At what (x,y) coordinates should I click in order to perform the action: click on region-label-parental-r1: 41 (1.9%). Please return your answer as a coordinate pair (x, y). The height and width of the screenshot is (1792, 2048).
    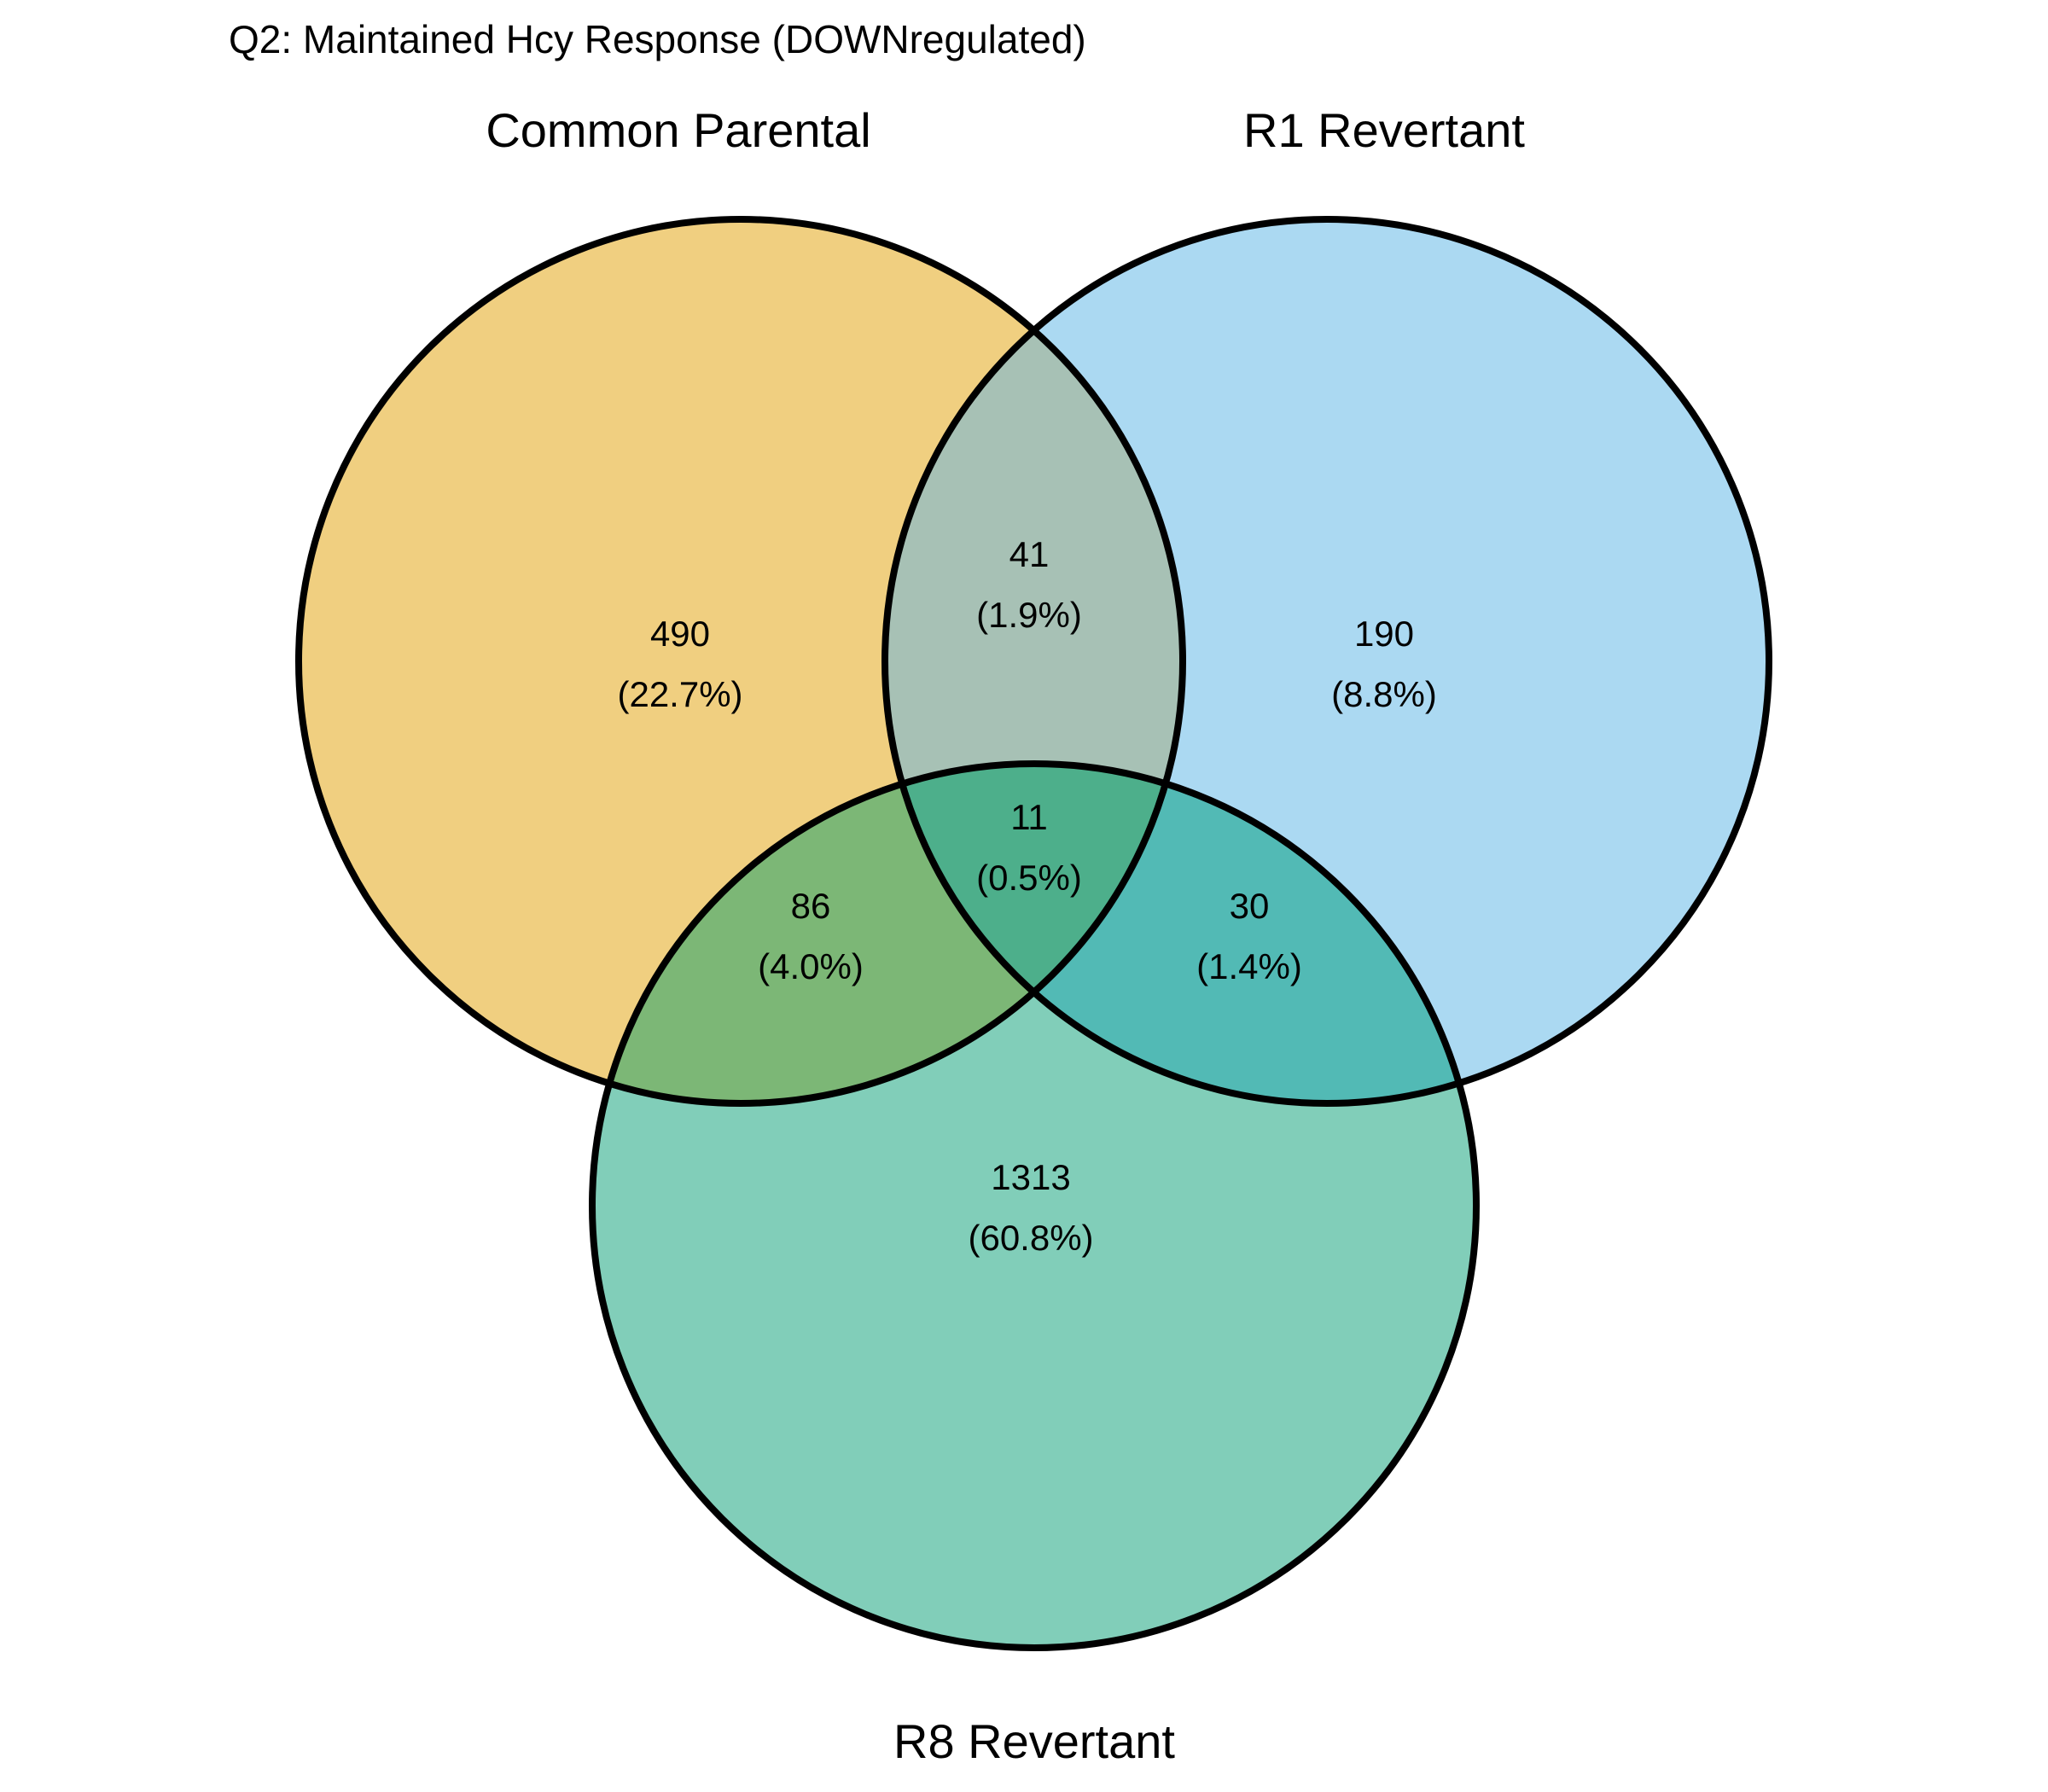
    Looking at the image, I should click on (1029, 584).